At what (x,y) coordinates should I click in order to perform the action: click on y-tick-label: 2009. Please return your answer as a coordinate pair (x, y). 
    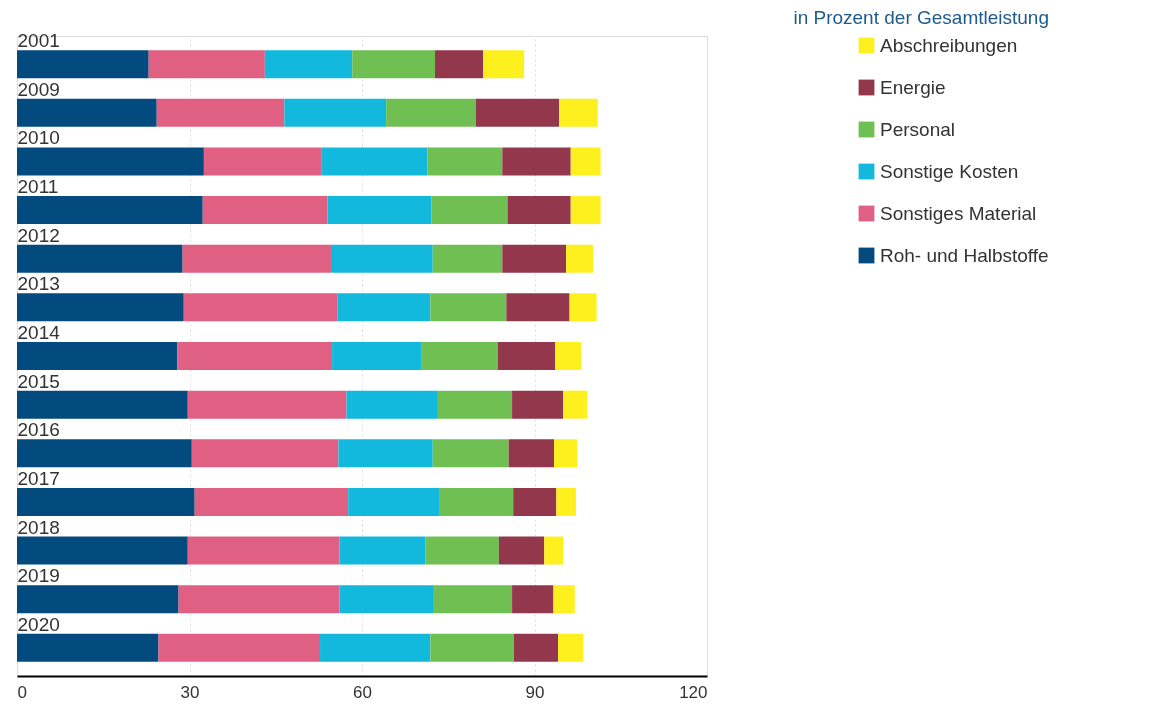
    Looking at the image, I should click on (38, 89).